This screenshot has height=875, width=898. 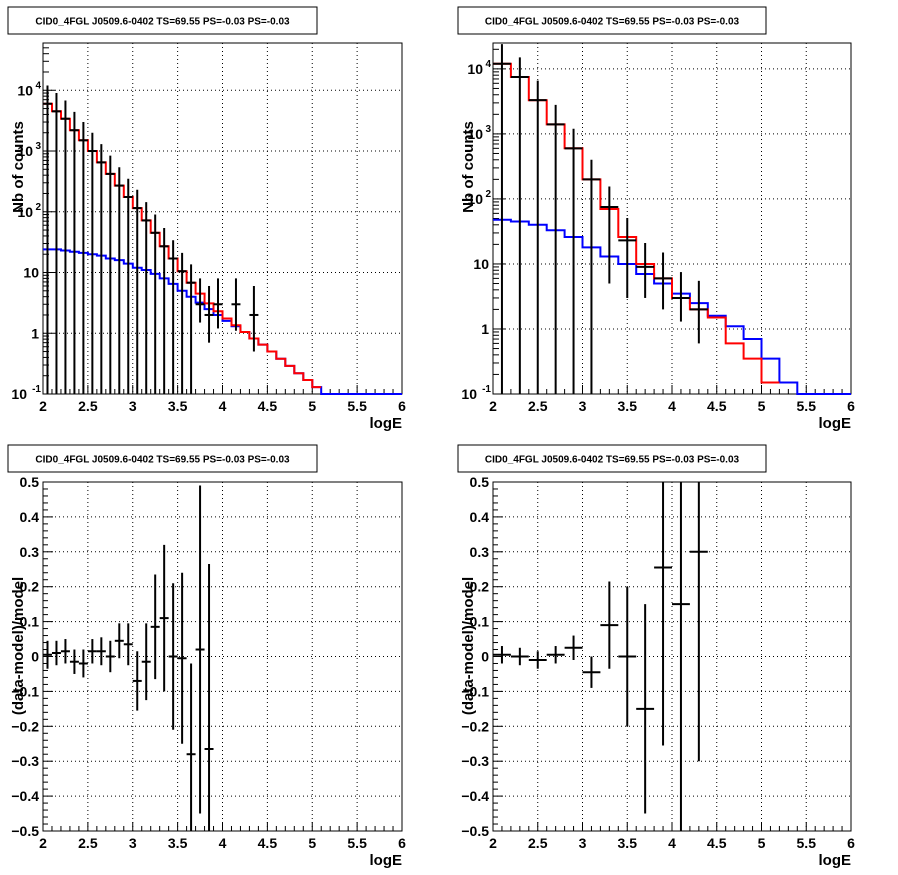 What do you see at coordinates (488, 64) in the screenshot?
I see `y-tick-exponent: 4` at bounding box center [488, 64].